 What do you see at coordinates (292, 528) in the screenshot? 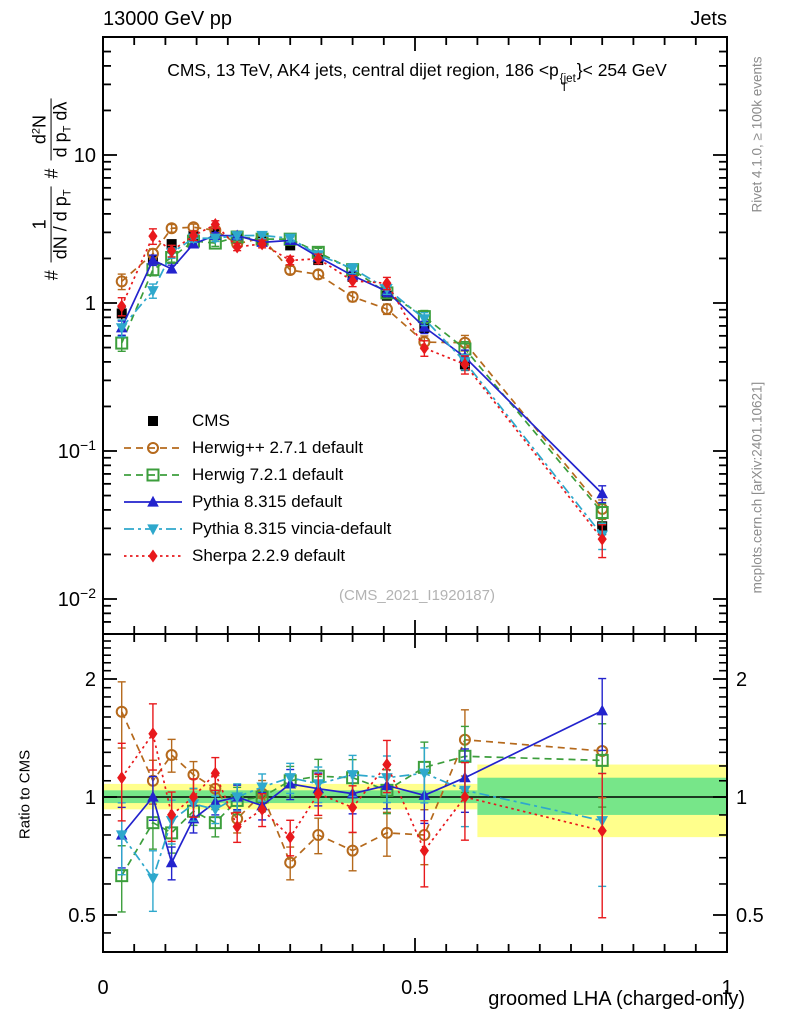
I see `legend-label: Pythia 8.315 vincia-default` at bounding box center [292, 528].